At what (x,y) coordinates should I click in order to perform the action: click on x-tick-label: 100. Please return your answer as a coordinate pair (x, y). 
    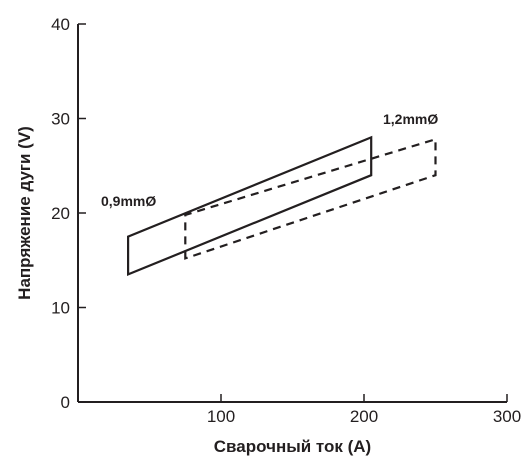
    Looking at the image, I should click on (221, 416).